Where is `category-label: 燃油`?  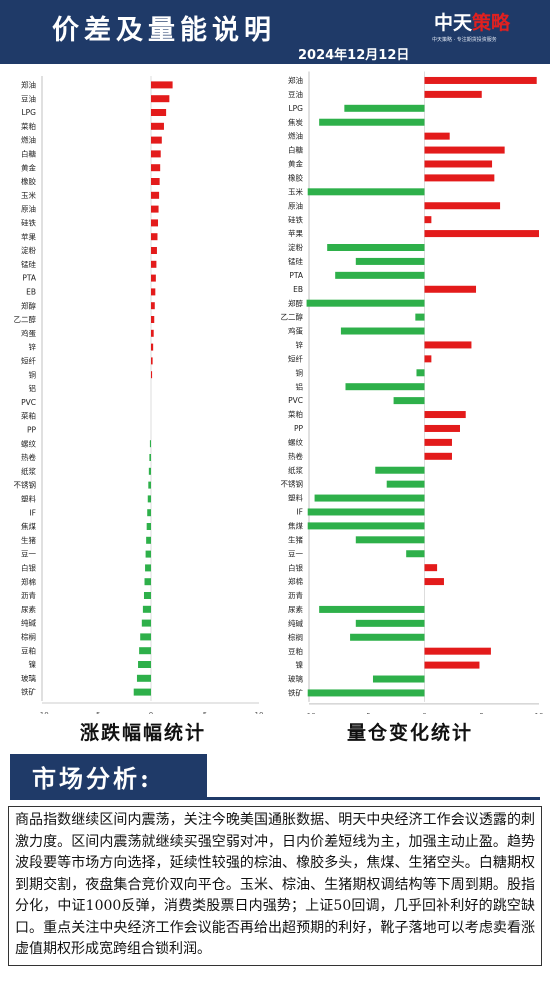
category-label: 燃油 is located at coordinates (28, 140).